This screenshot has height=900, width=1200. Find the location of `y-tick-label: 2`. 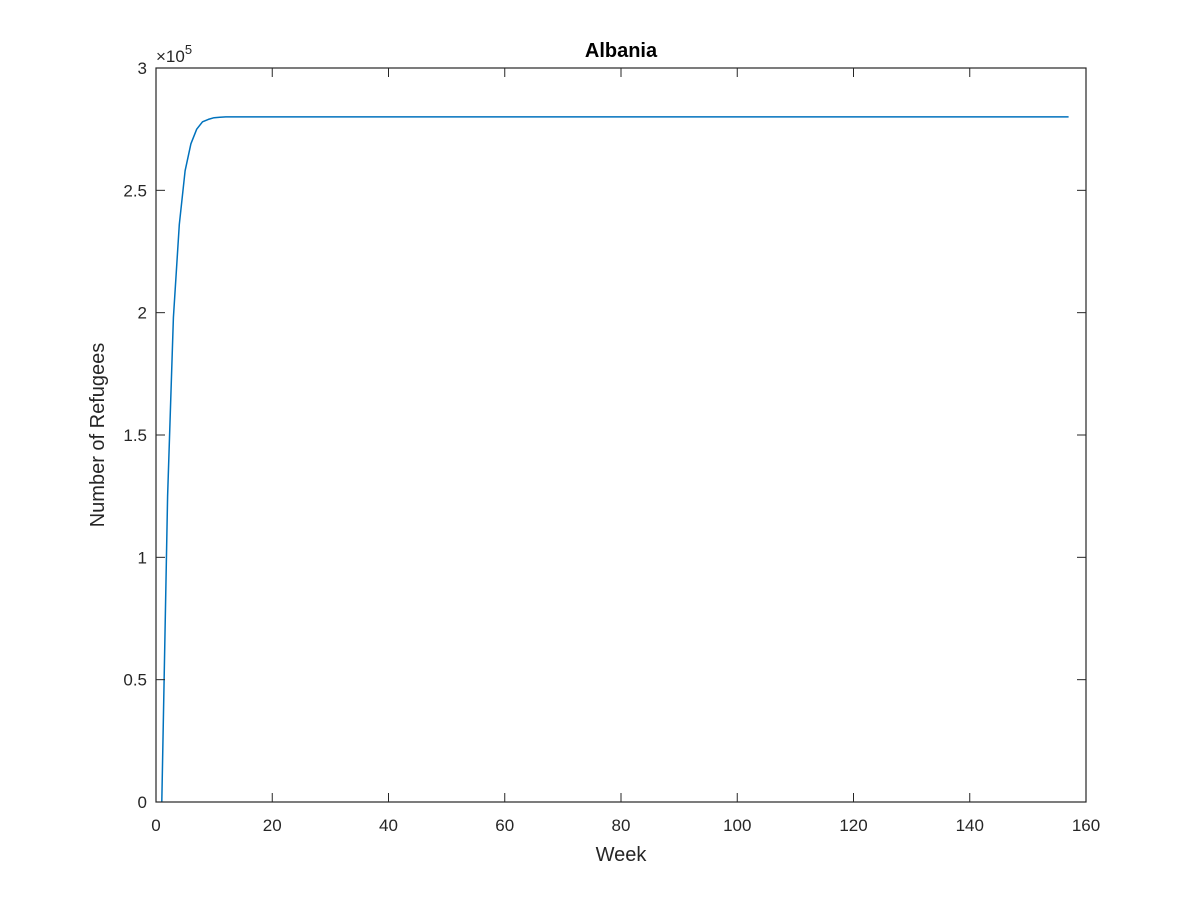

y-tick-label: 2 is located at coordinates (142, 313).